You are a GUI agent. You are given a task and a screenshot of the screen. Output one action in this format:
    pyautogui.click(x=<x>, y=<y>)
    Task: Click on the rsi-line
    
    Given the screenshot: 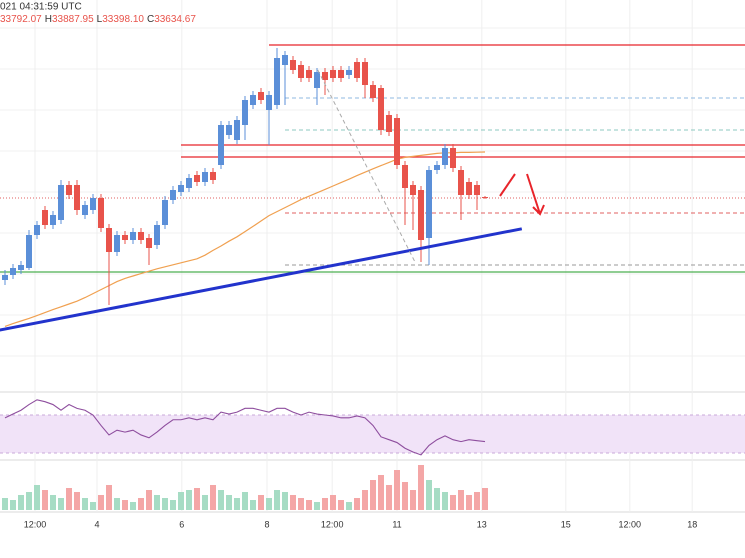 What is the action you would take?
    pyautogui.click(x=245, y=427)
    